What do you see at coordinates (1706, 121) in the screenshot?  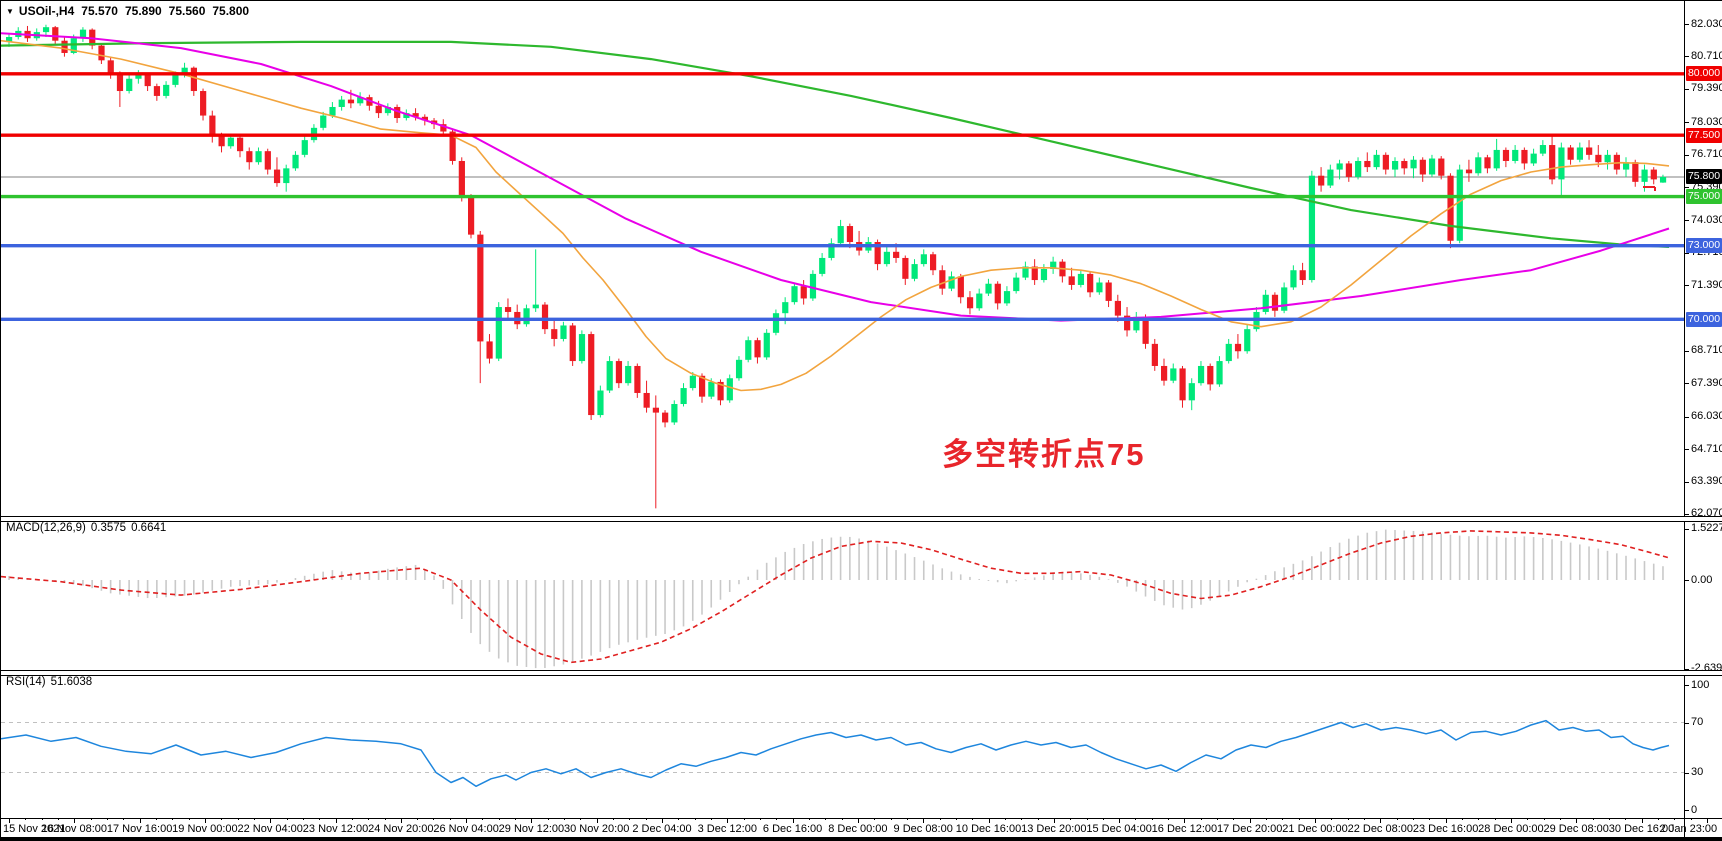 I see `price-tick-label: 78.030` at bounding box center [1706, 121].